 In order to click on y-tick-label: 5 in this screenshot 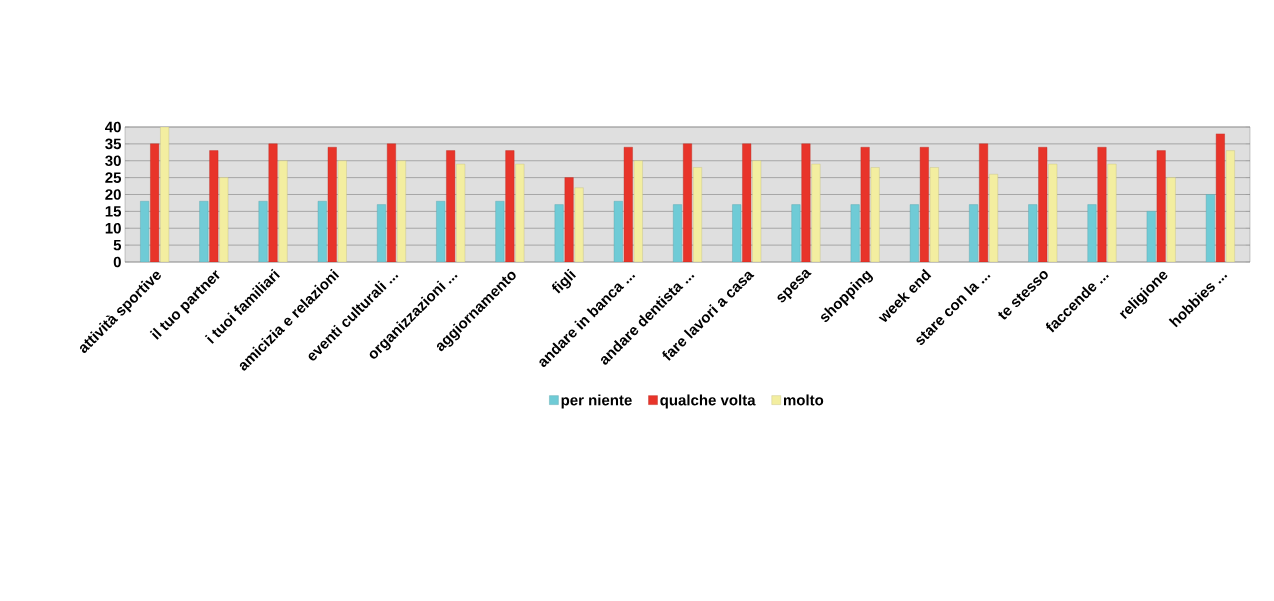, I will do `click(117, 245)`.